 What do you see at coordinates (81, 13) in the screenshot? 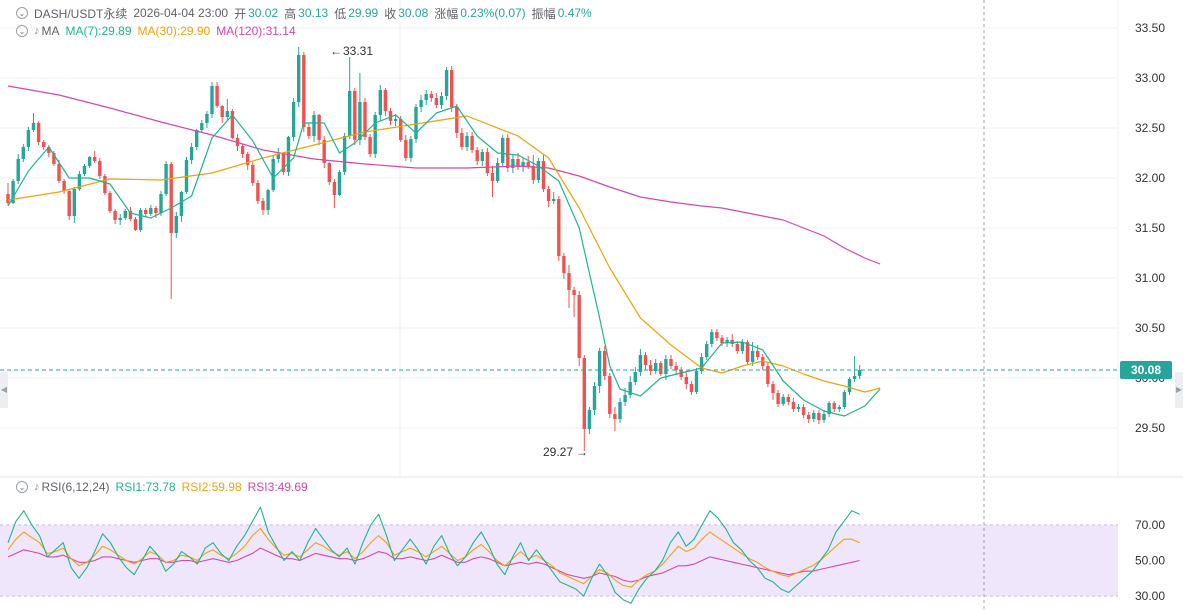
I see `symbol-label: DASH/USDT永续` at bounding box center [81, 13].